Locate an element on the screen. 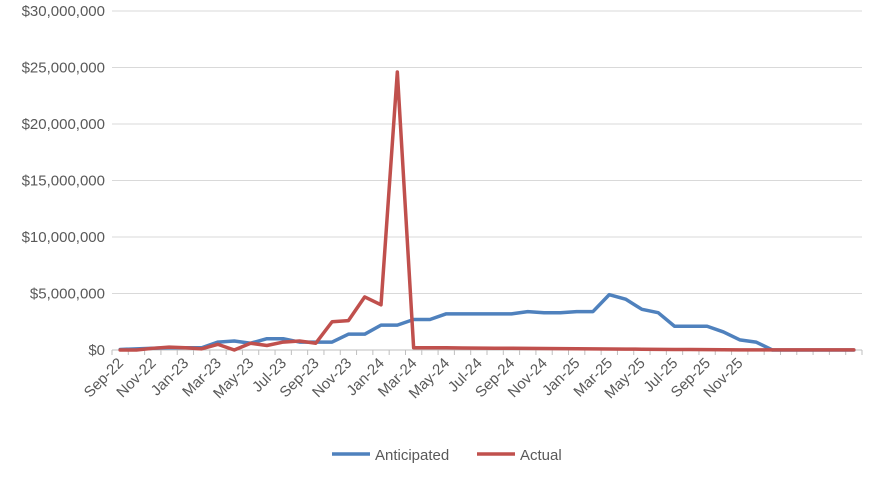 Image resolution: width=885 pixels, height=493 pixels. y-tick-label: $20,000,000 is located at coordinates (63, 124).